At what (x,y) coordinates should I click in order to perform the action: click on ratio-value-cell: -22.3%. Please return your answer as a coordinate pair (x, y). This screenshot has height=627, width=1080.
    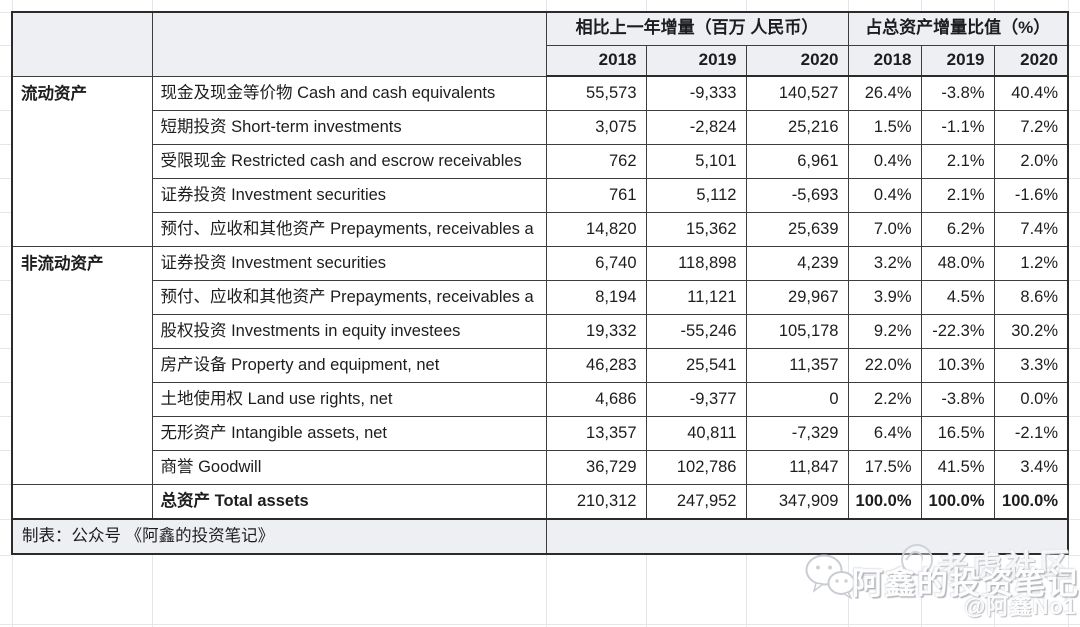
    Looking at the image, I should click on (957, 331).